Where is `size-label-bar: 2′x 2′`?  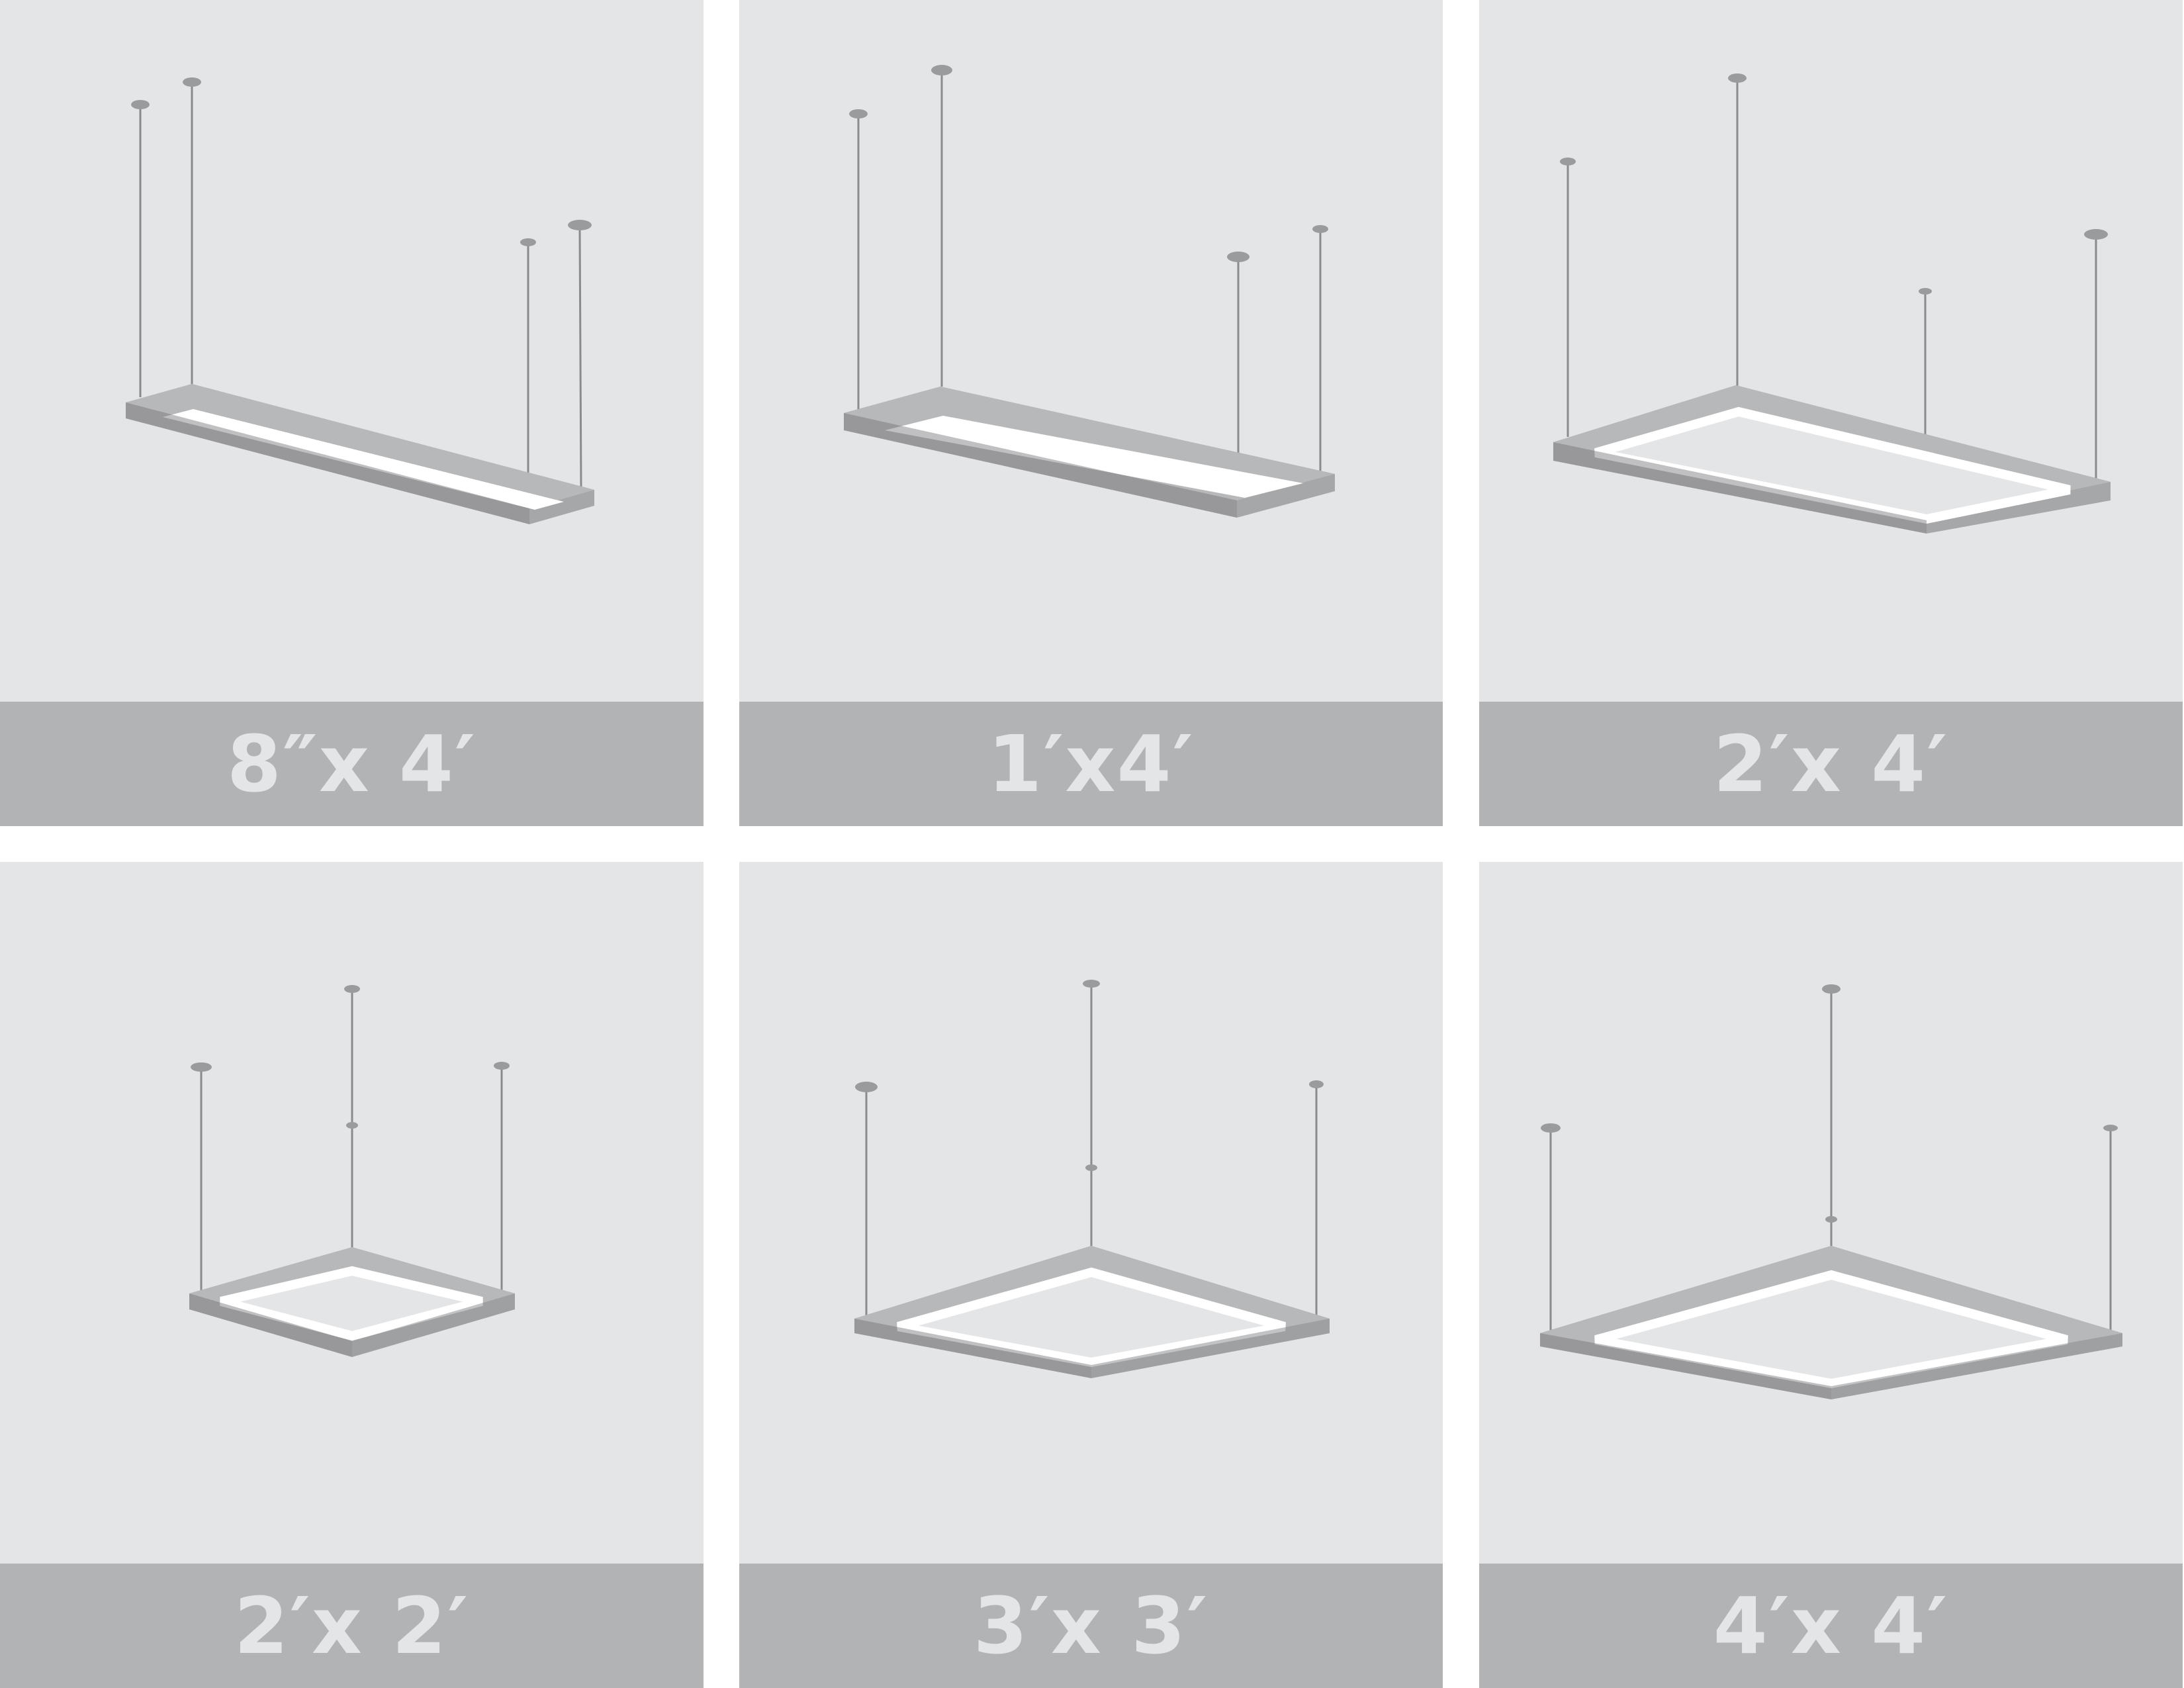 size-label-bar: 2′x 2′ is located at coordinates (352, 1626).